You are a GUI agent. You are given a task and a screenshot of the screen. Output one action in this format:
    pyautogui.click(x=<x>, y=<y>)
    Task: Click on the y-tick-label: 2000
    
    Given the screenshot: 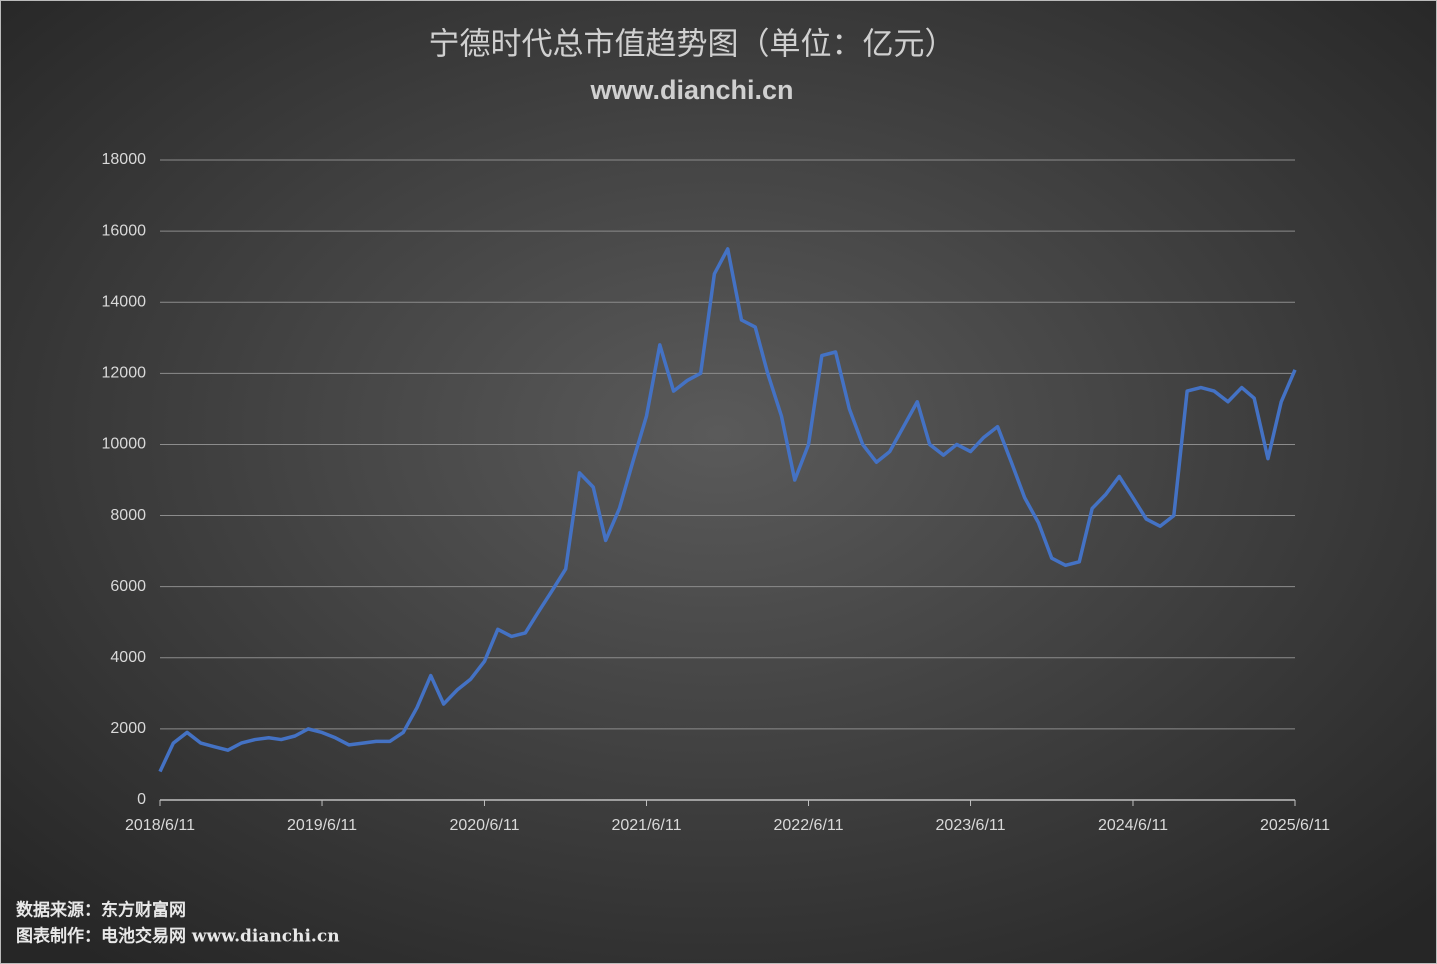 What is the action you would take?
    pyautogui.click(x=128, y=728)
    